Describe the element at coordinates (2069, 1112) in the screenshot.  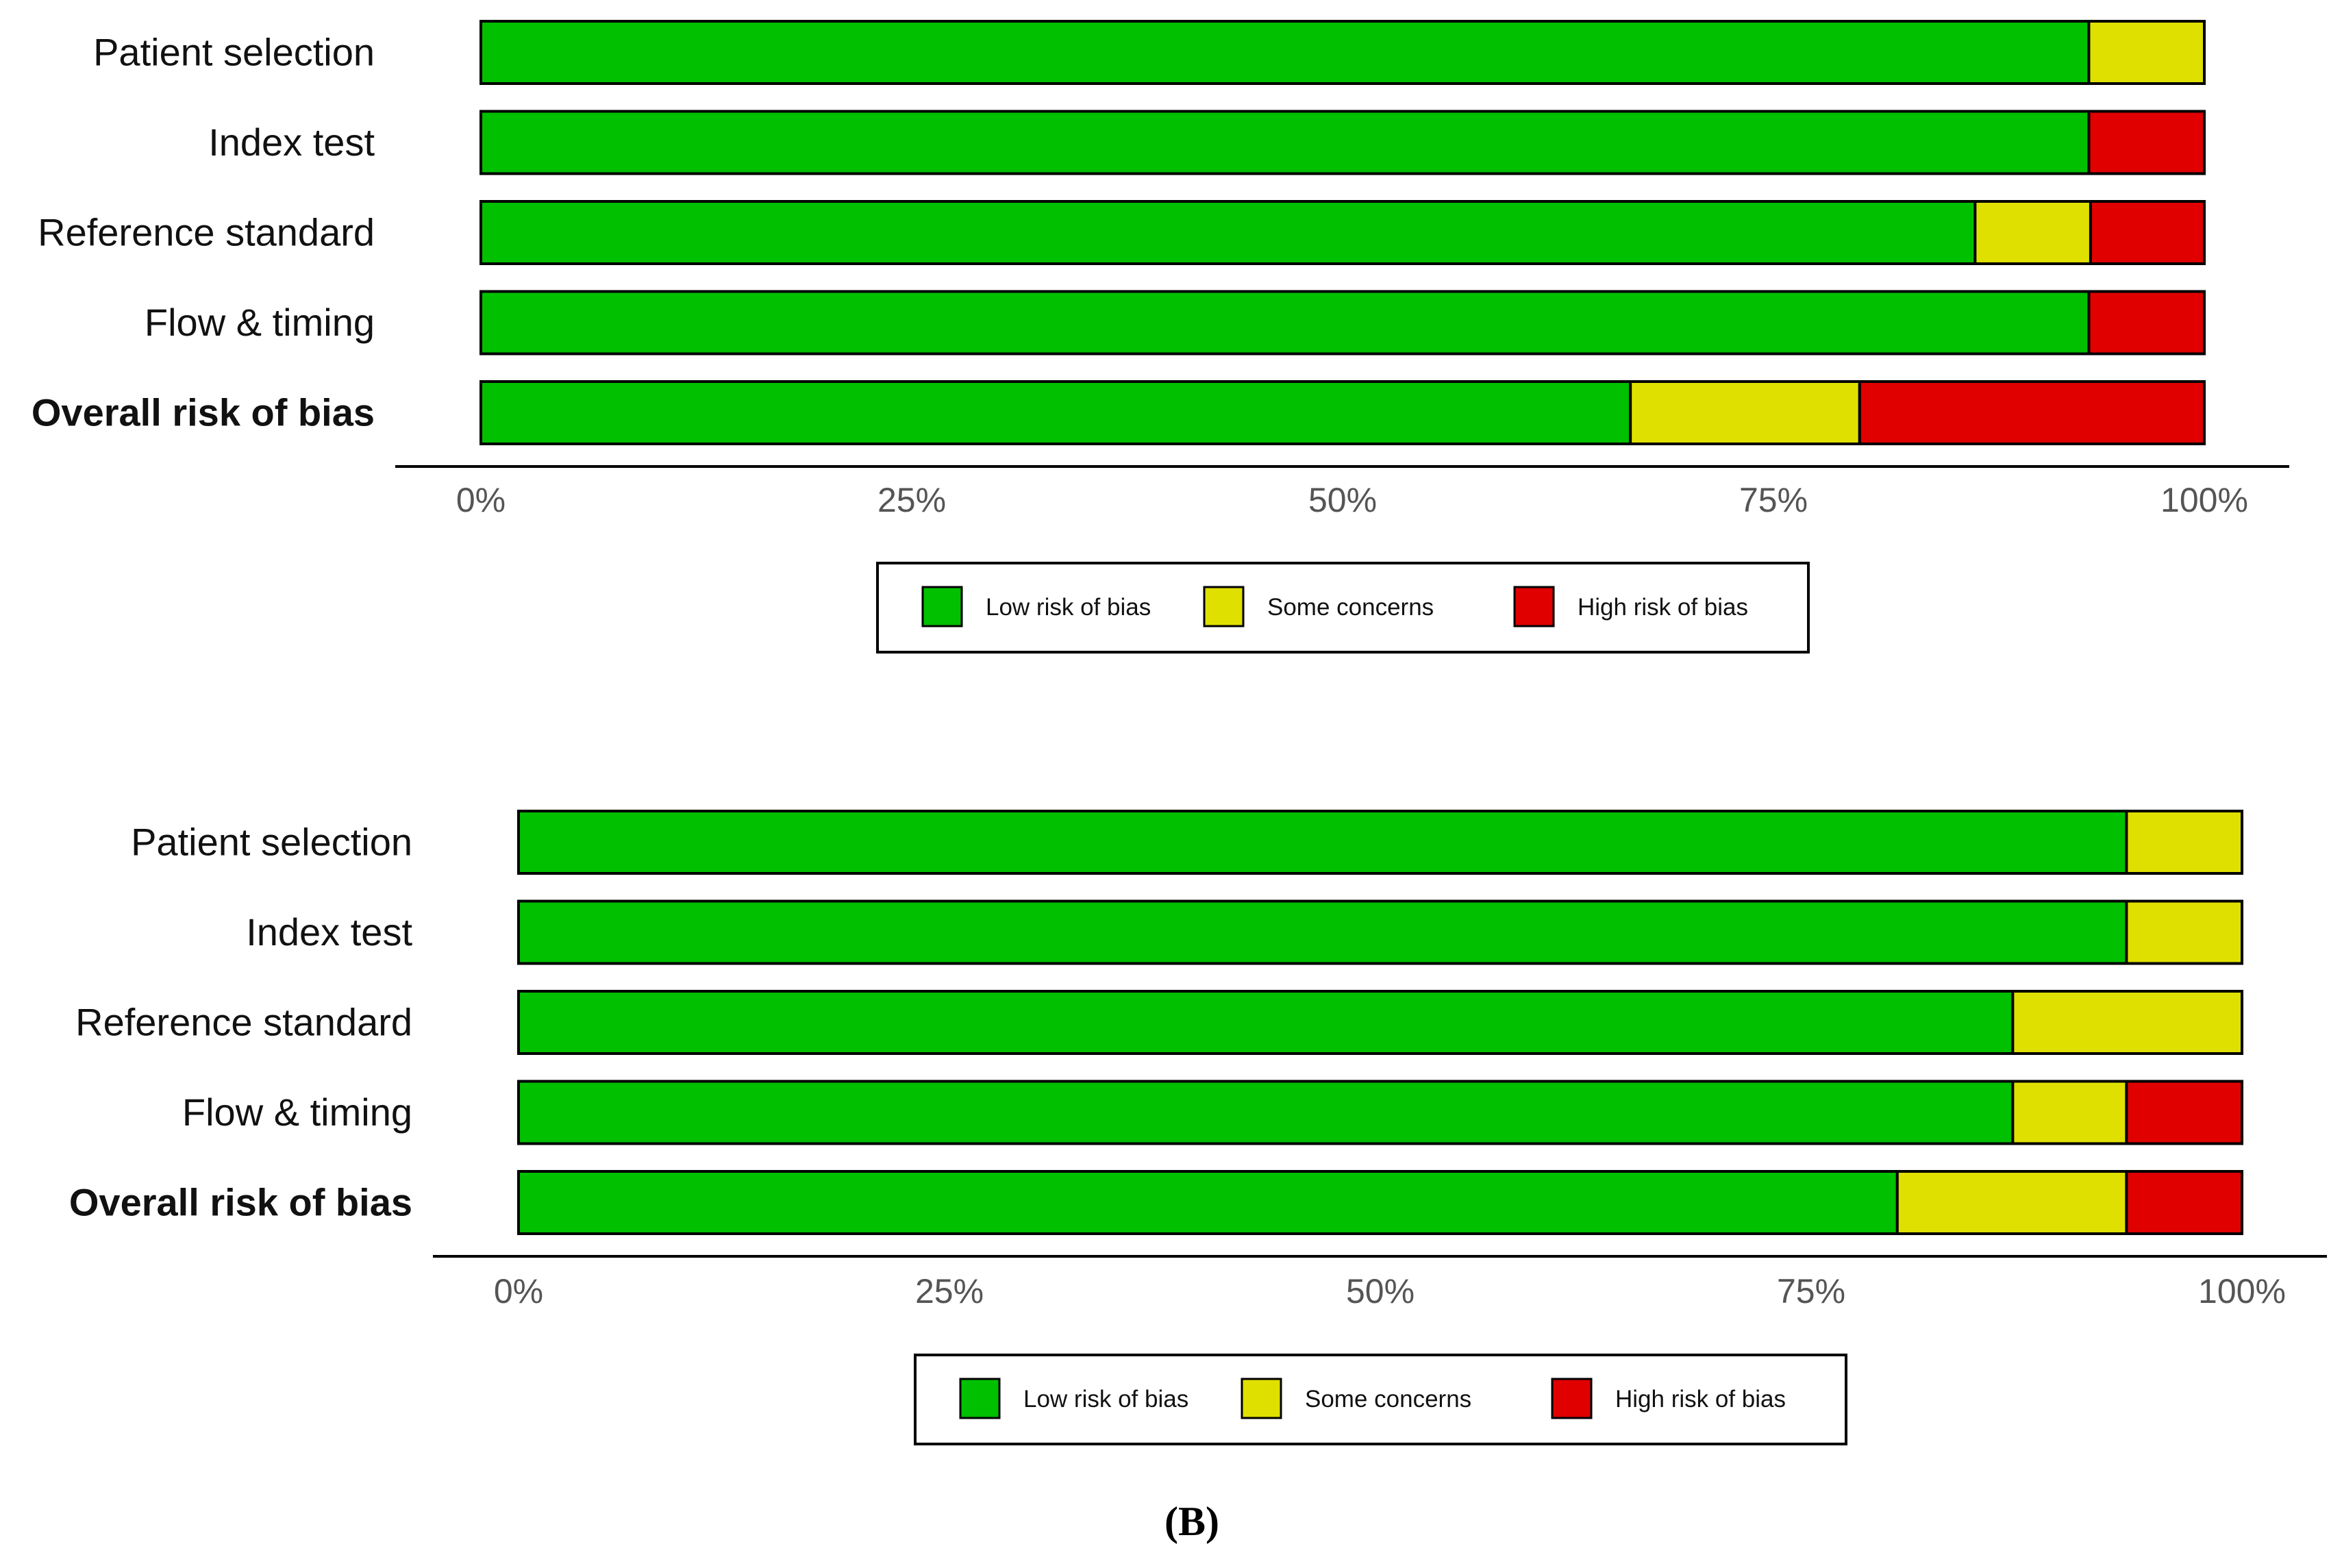
I see `bar-segment-some-concerns-flow-timing` at that location.